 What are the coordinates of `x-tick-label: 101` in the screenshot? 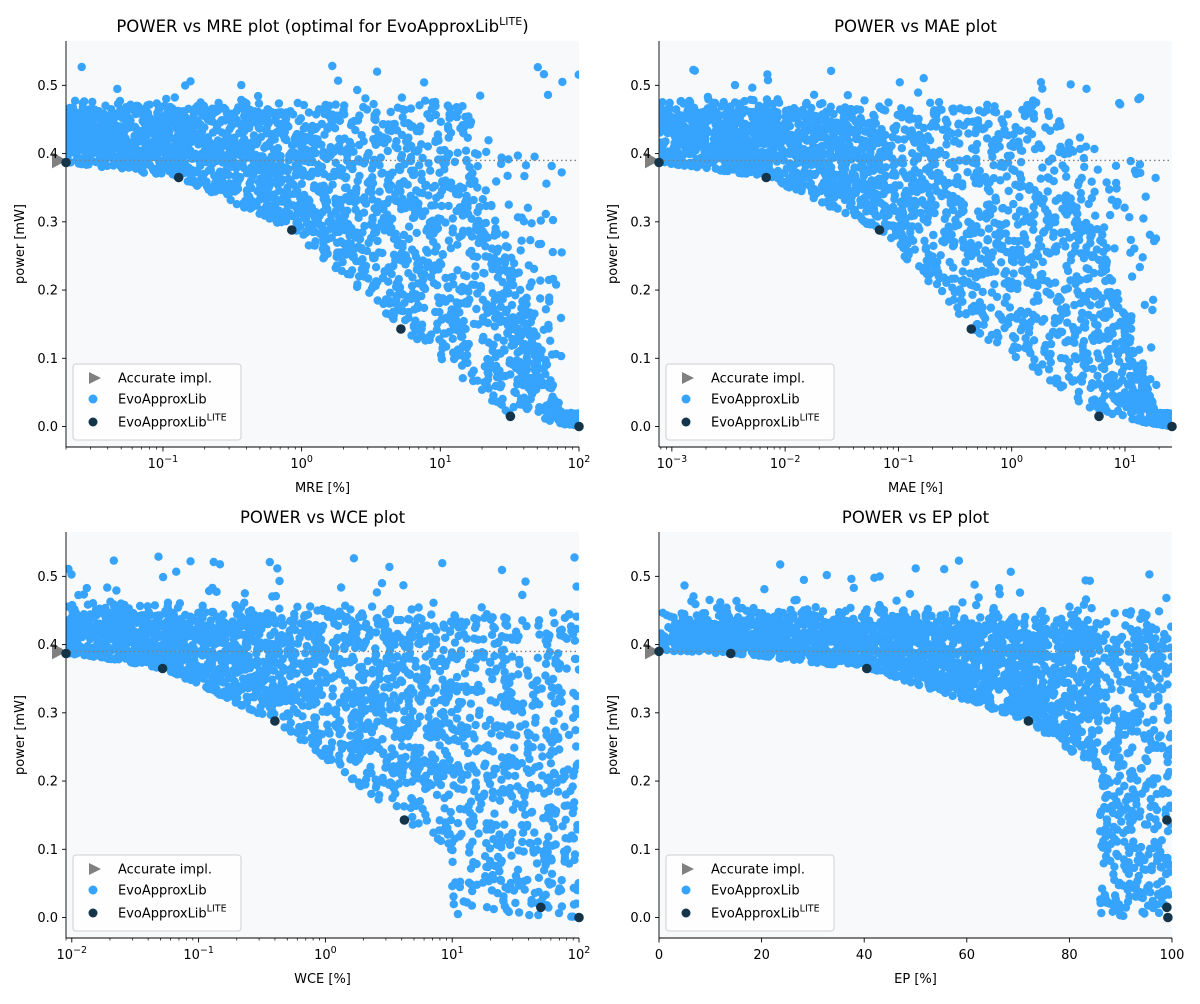 It's located at (1125, 463).